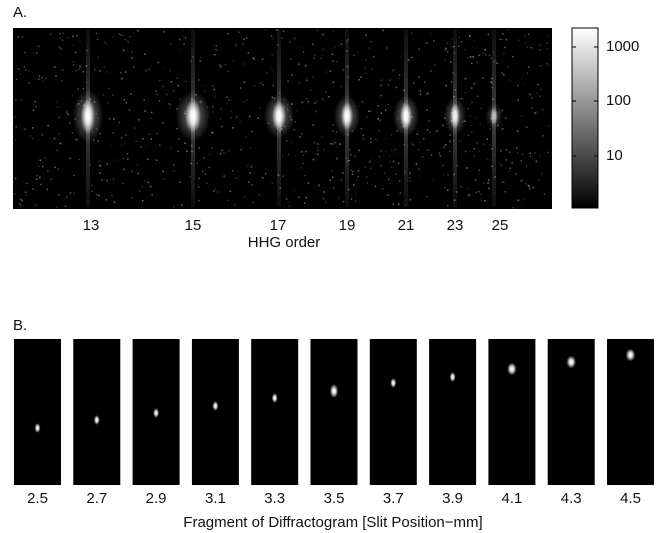  Describe the element at coordinates (37, 498) in the screenshot. I see `frame-label: 2.5` at that location.